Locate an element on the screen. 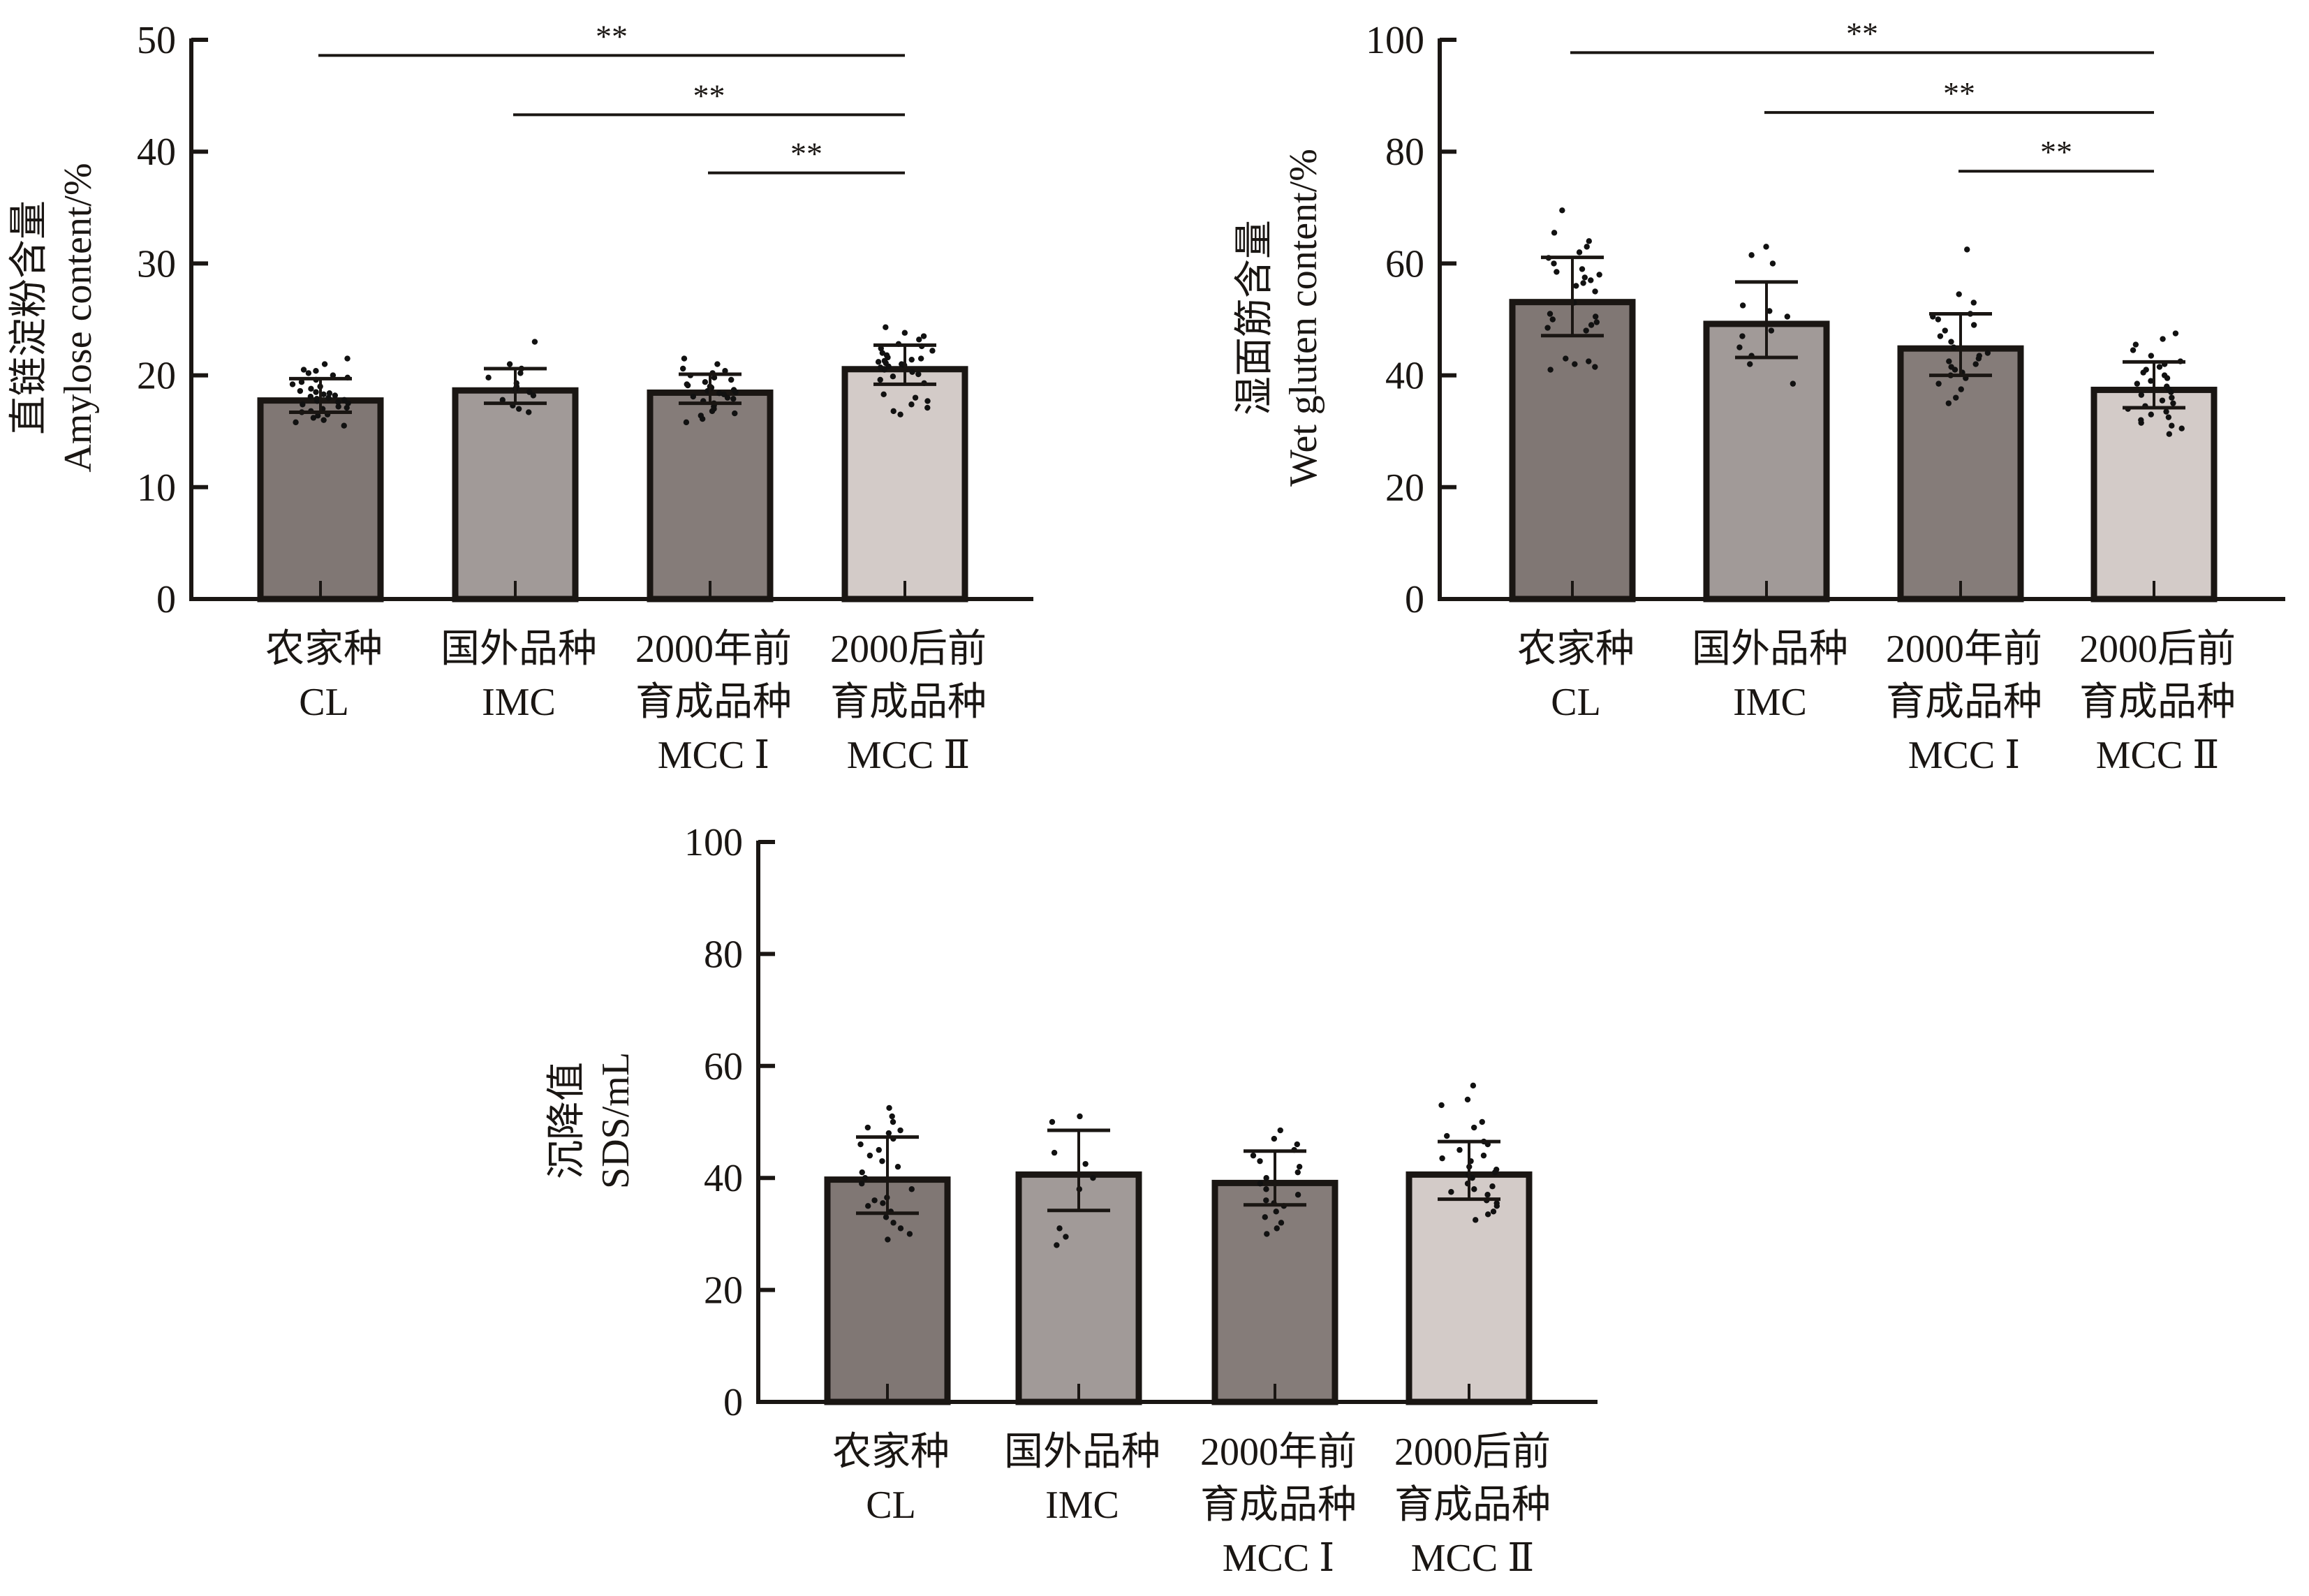  x-category-label: 农家种 is located at coordinates (891, 1453).